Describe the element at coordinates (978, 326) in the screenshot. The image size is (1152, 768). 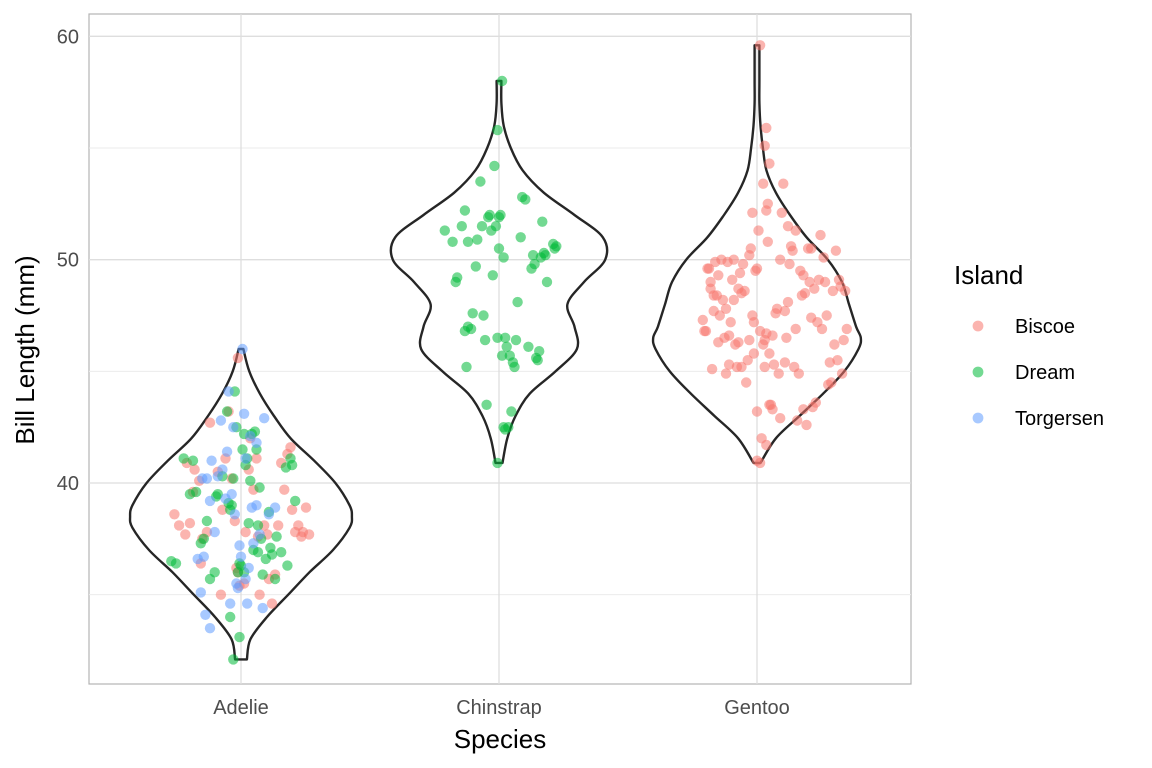
I see `legend-key-biscoe` at that location.